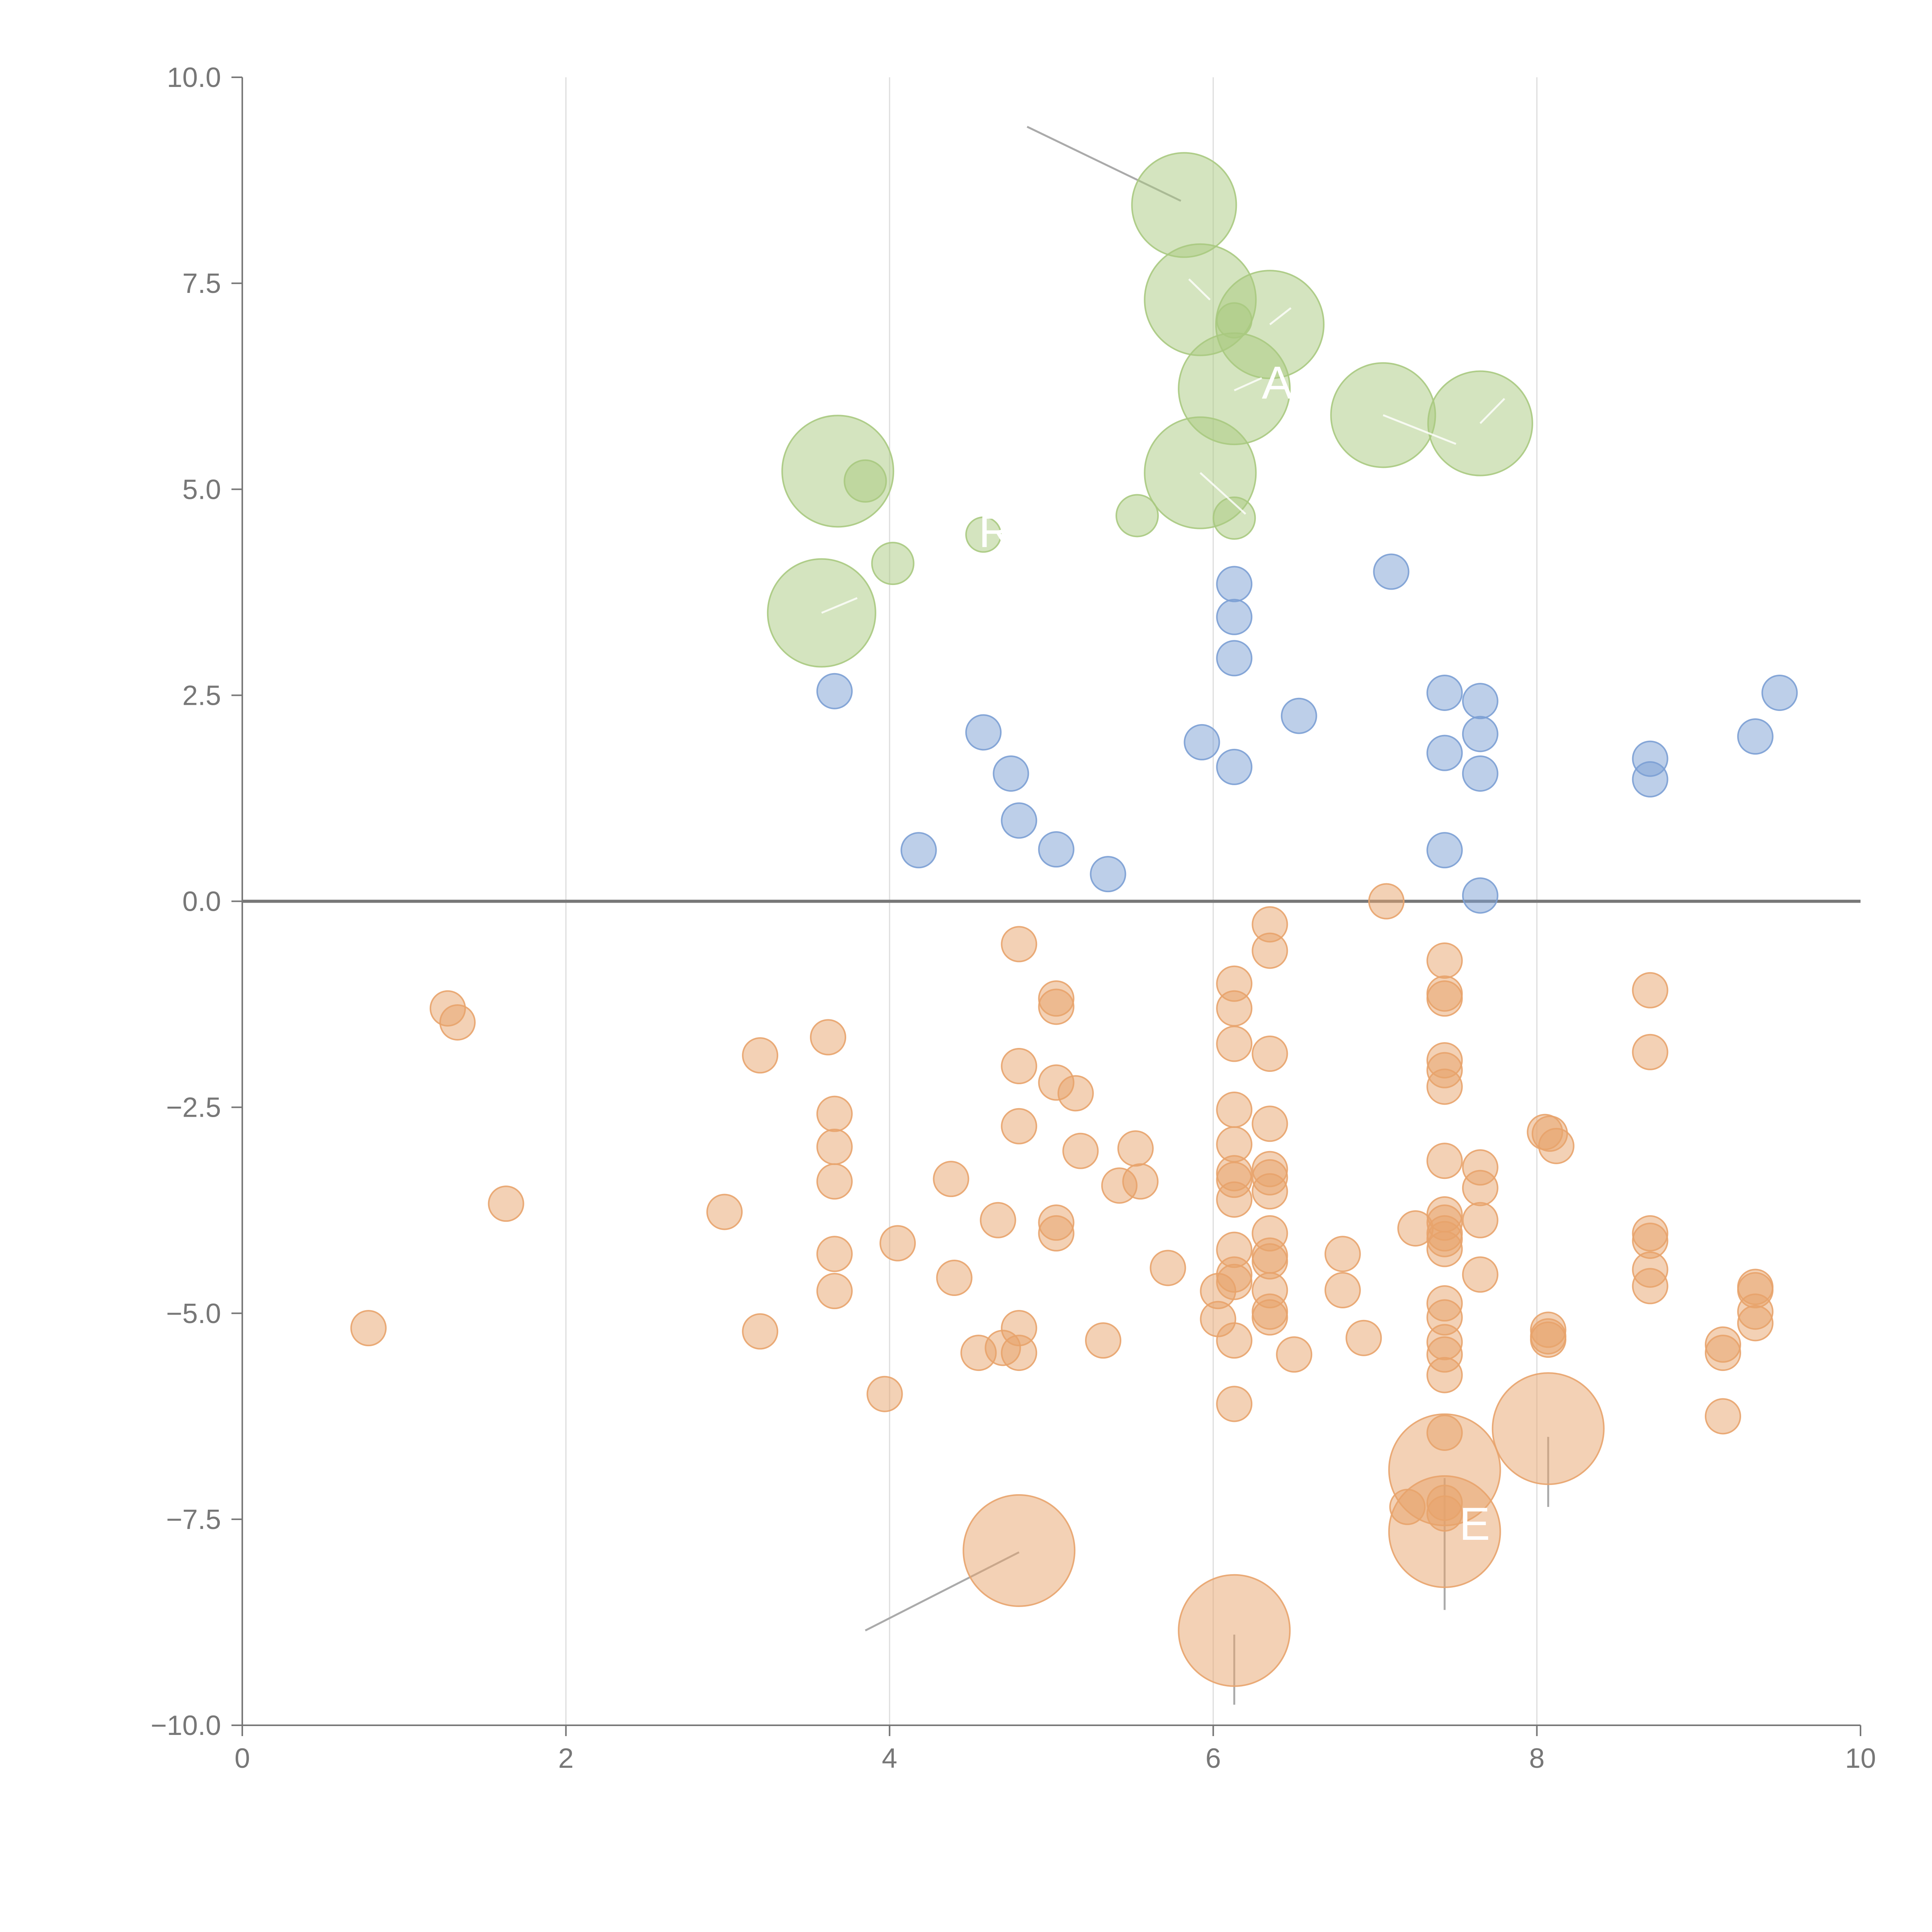 This screenshot has height=1932, width=1932. What do you see at coordinates (1860, 1758) in the screenshot?
I see `x-tick-label: 10` at bounding box center [1860, 1758].